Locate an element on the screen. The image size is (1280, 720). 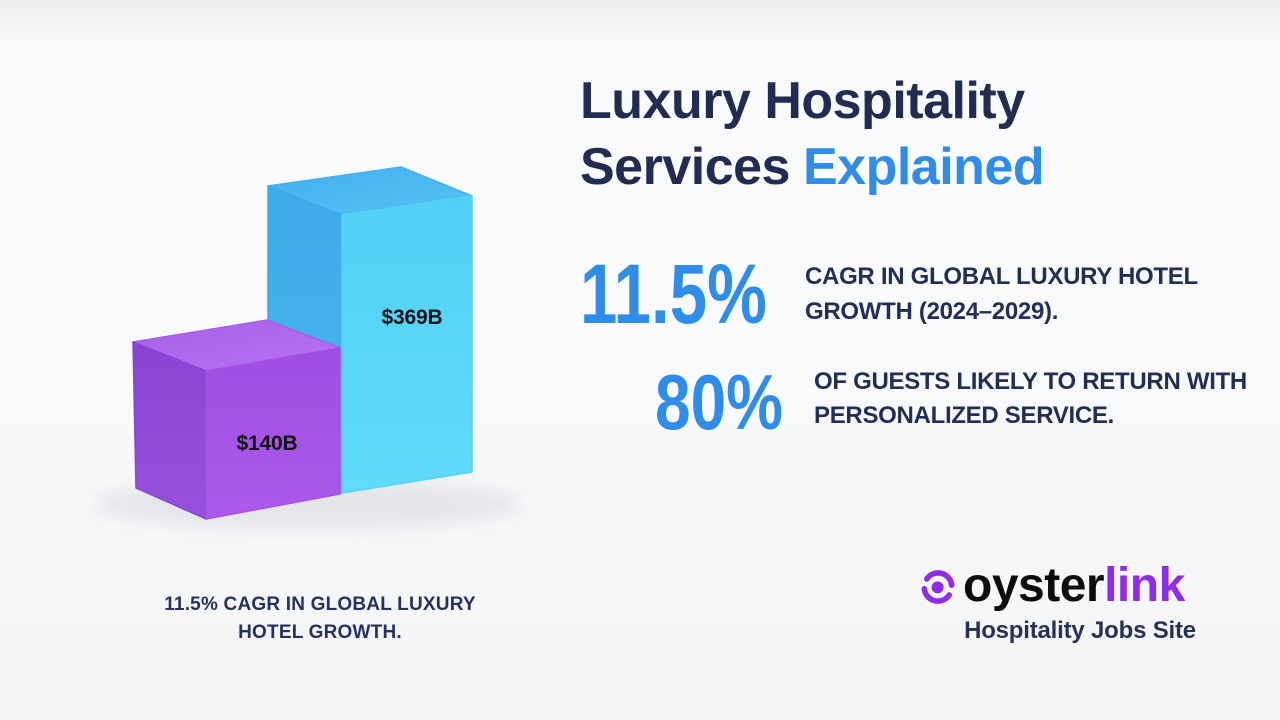
bar-value-label-large: $369B is located at coordinates (412, 317).